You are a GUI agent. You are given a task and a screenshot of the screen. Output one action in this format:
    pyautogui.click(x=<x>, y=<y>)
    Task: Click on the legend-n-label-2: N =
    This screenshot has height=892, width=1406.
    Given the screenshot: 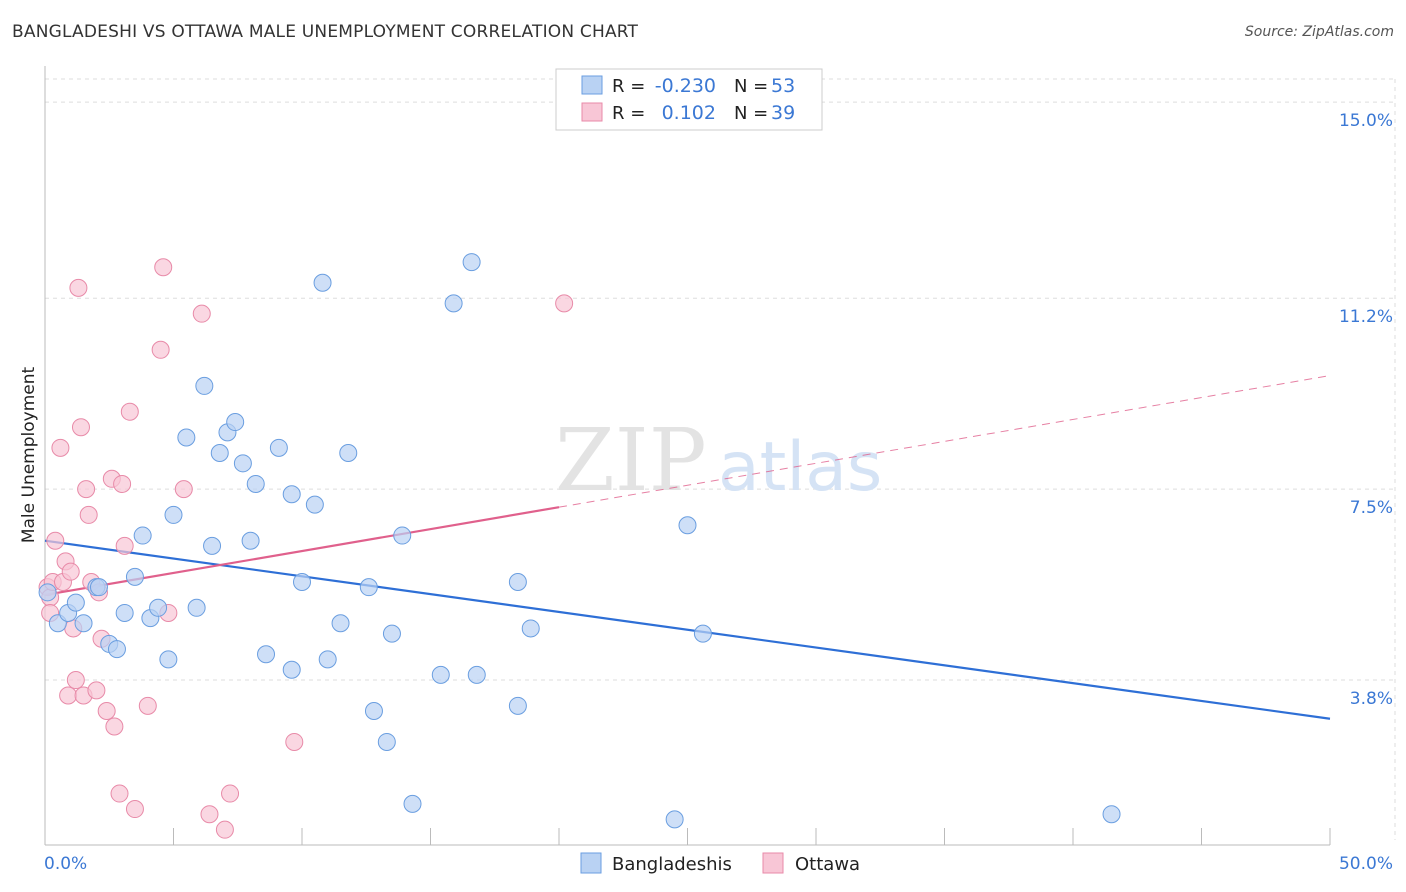 What is the action you would take?
    pyautogui.click(x=751, y=113)
    